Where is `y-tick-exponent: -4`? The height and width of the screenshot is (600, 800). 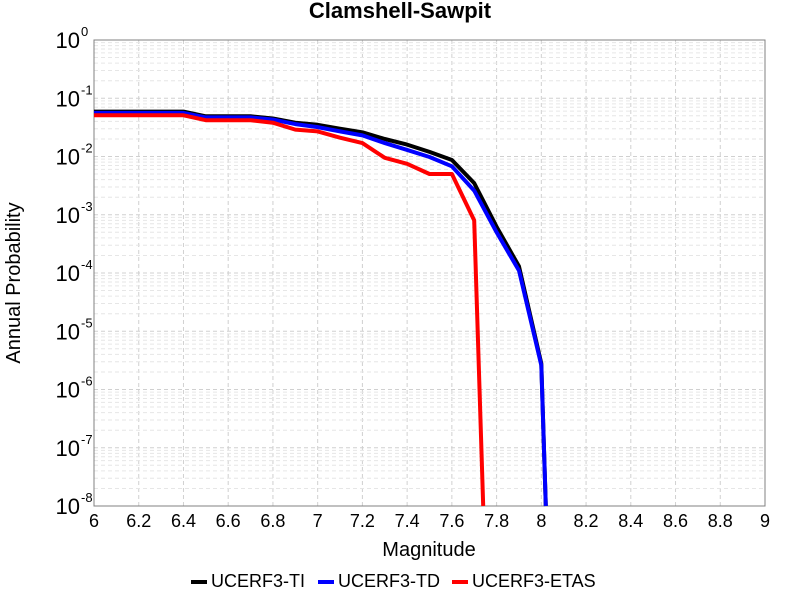
y-tick-exponent: -4 is located at coordinates (87, 264).